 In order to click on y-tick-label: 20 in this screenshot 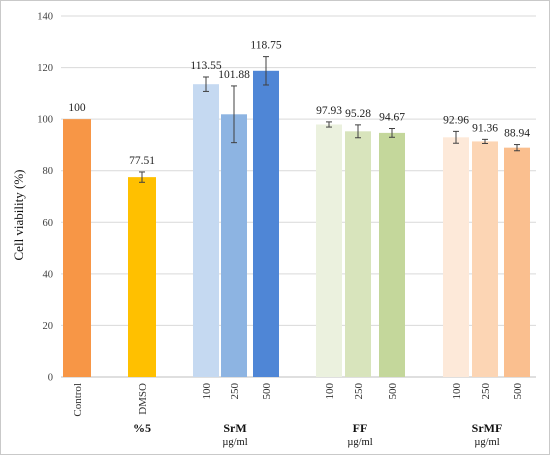, I will do `click(48, 326)`.